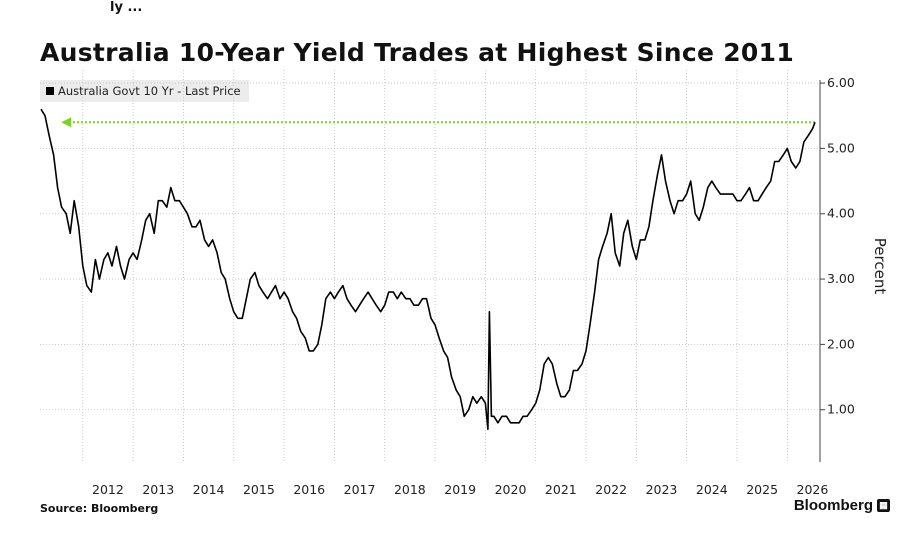 This screenshot has width=920, height=538. I want to click on x-tick-label: 2026, so click(813, 489).